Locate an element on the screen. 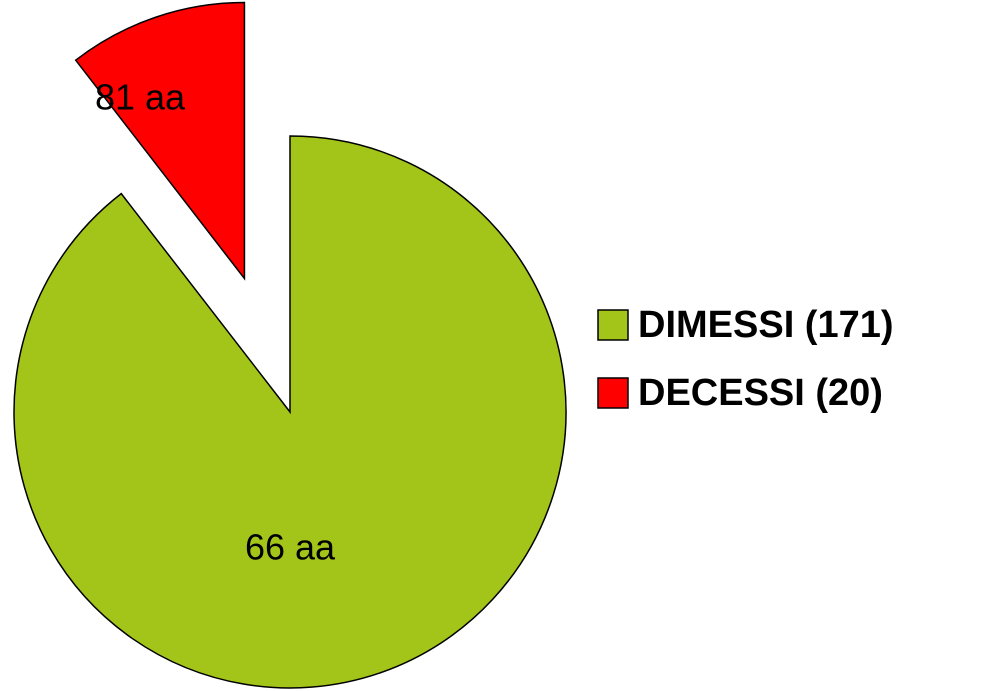 The height and width of the screenshot is (691, 994). legend-text: DECESSI (20) is located at coordinates (760, 393).